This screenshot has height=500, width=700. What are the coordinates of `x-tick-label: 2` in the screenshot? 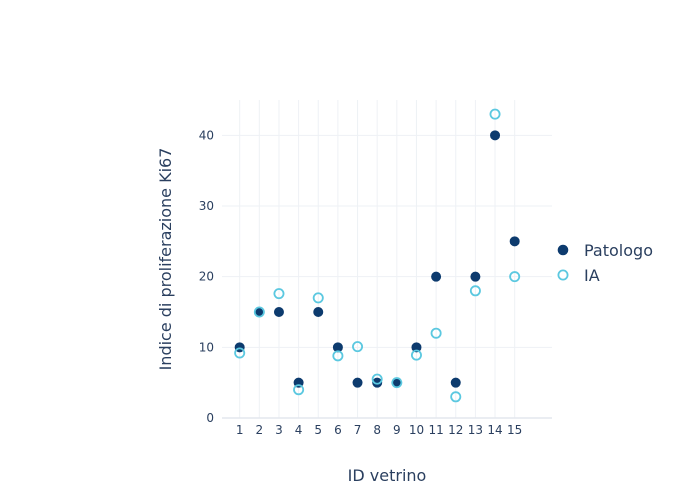 It's located at (260, 430).